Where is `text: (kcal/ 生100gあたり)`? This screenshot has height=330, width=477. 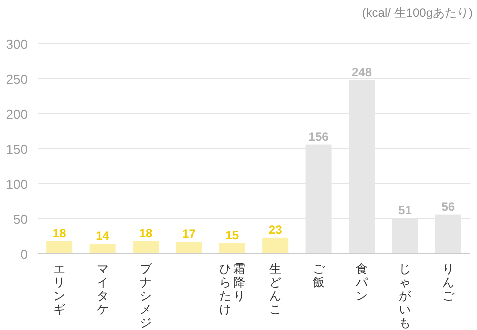
text: (kcal/ 生100gあたり) is located at coordinates (417, 13).